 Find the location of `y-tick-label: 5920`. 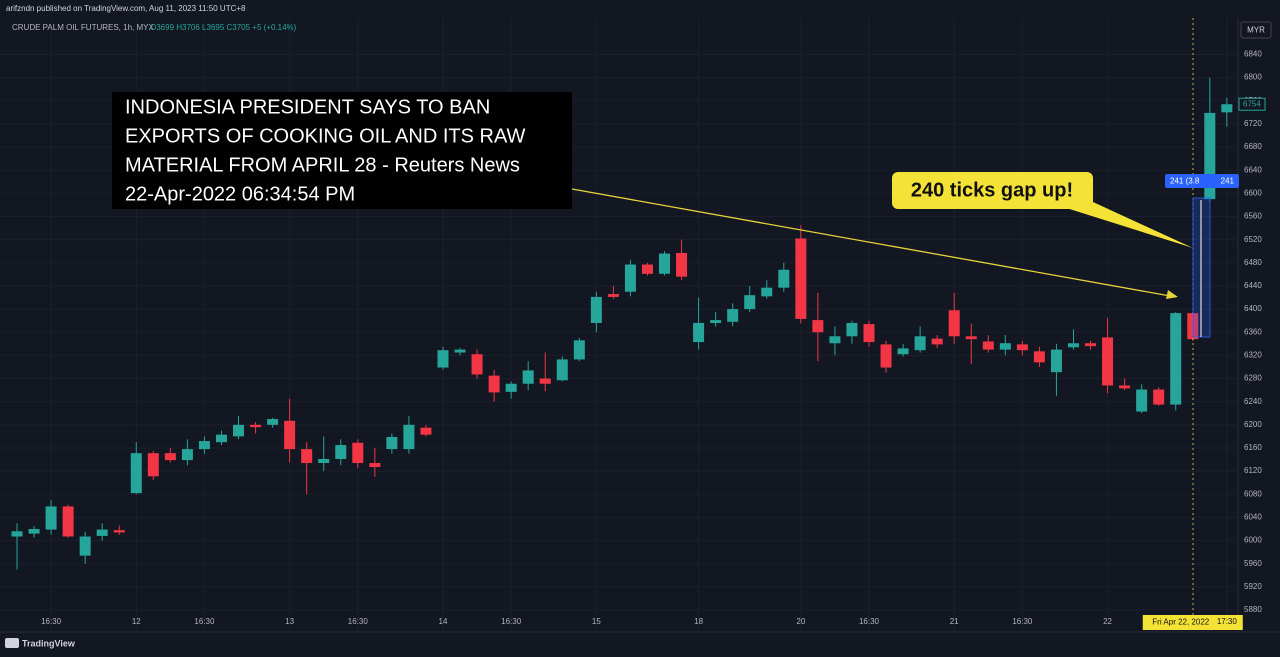

y-tick-label: 5920 is located at coordinates (1253, 586).